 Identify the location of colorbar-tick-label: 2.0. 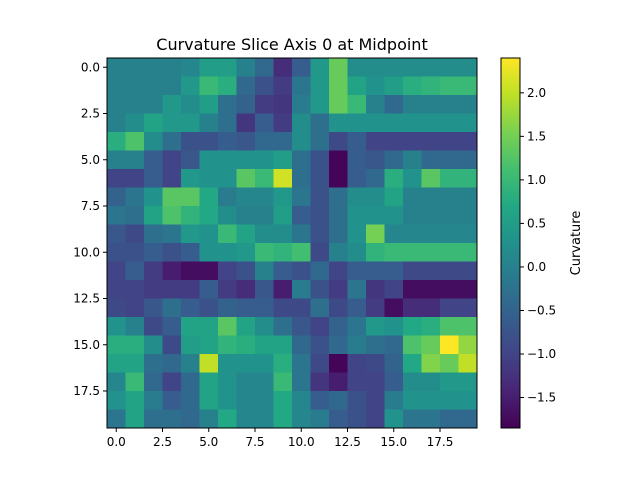
(536, 93).